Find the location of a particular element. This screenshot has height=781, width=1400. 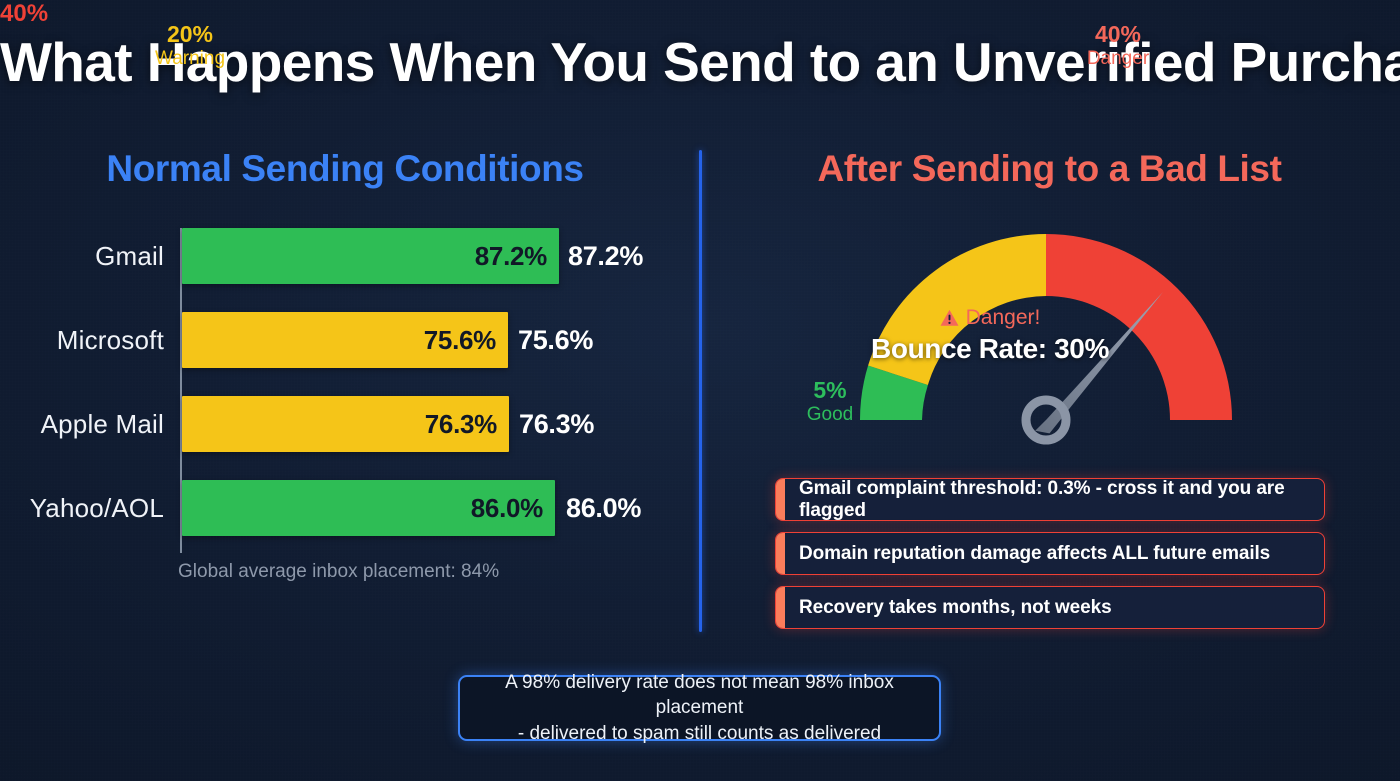

gauge-danger-value: 40% is located at coordinates (1118, 34).